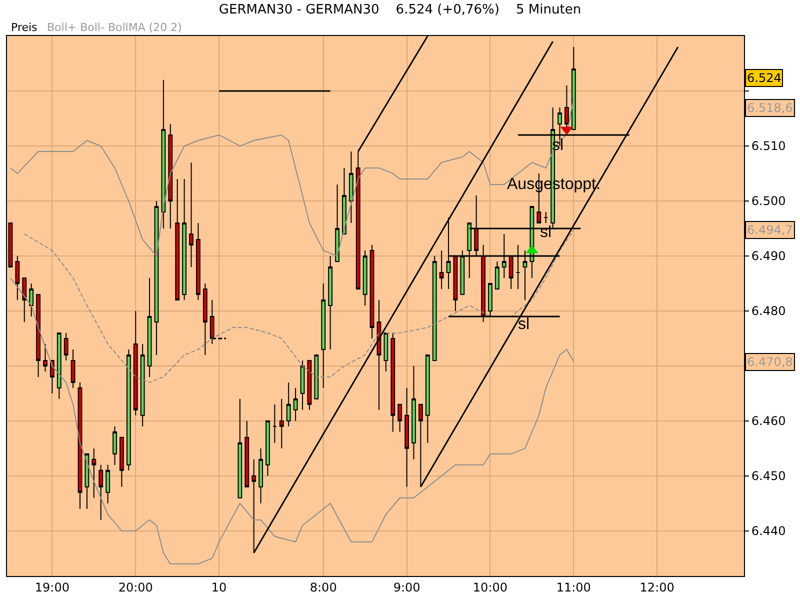  What do you see at coordinates (768, 421) in the screenshot?
I see `y-tick-label: 6.460` at bounding box center [768, 421].